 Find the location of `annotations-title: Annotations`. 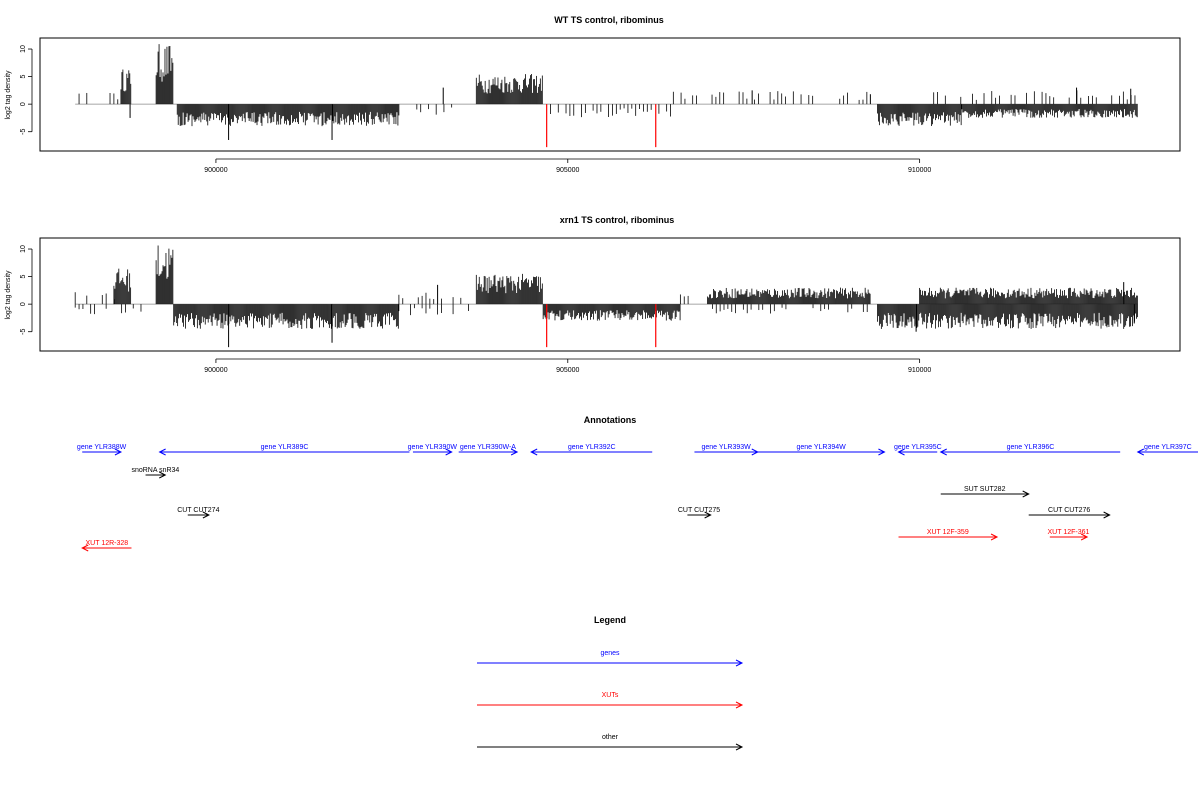

annotations-title: Annotations is located at coordinates (610, 420).